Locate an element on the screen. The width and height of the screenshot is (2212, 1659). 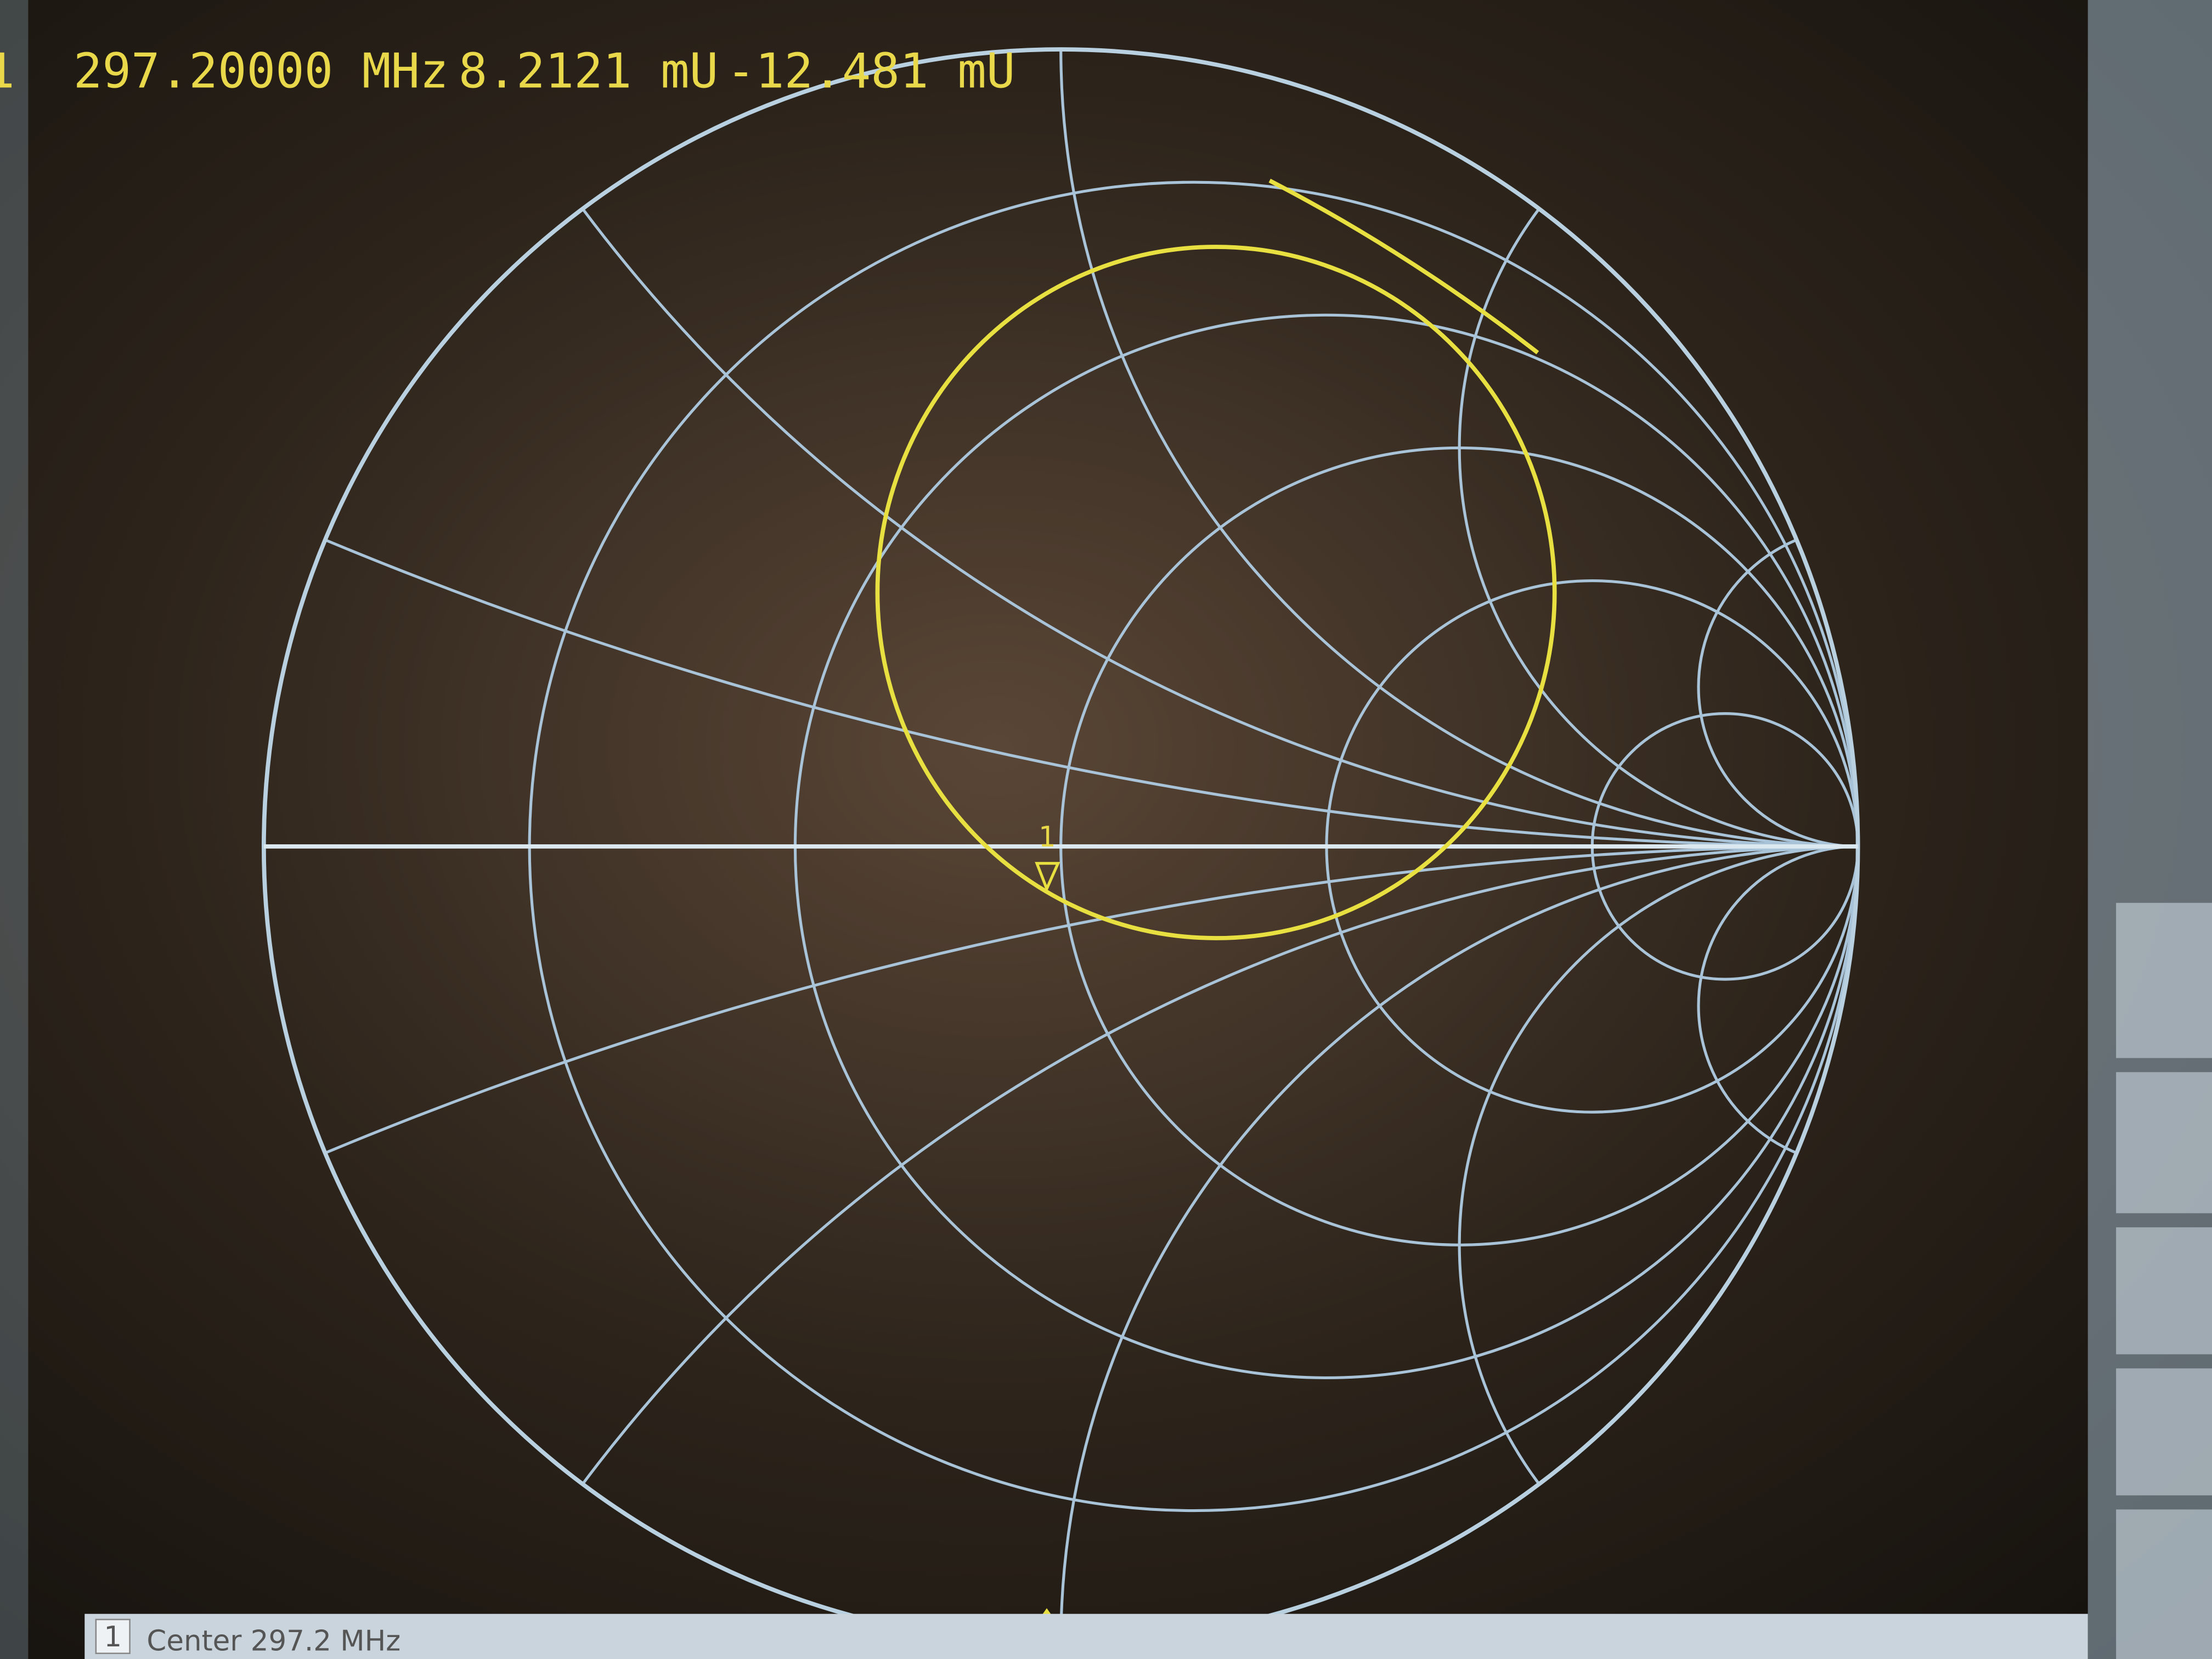
screen-bezel is located at coordinates (14, 830).